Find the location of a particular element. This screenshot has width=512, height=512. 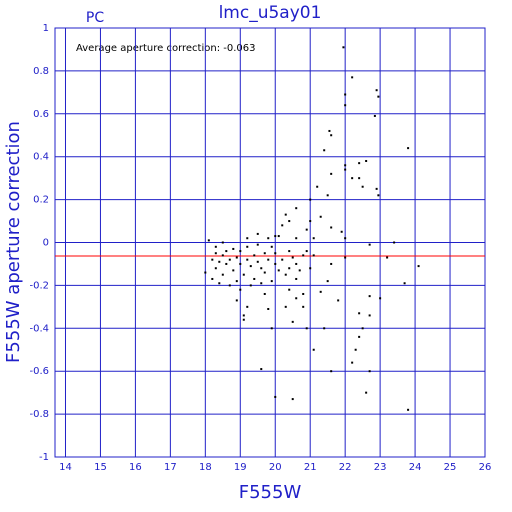

x-tick-label: 18 is located at coordinates (205, 467).